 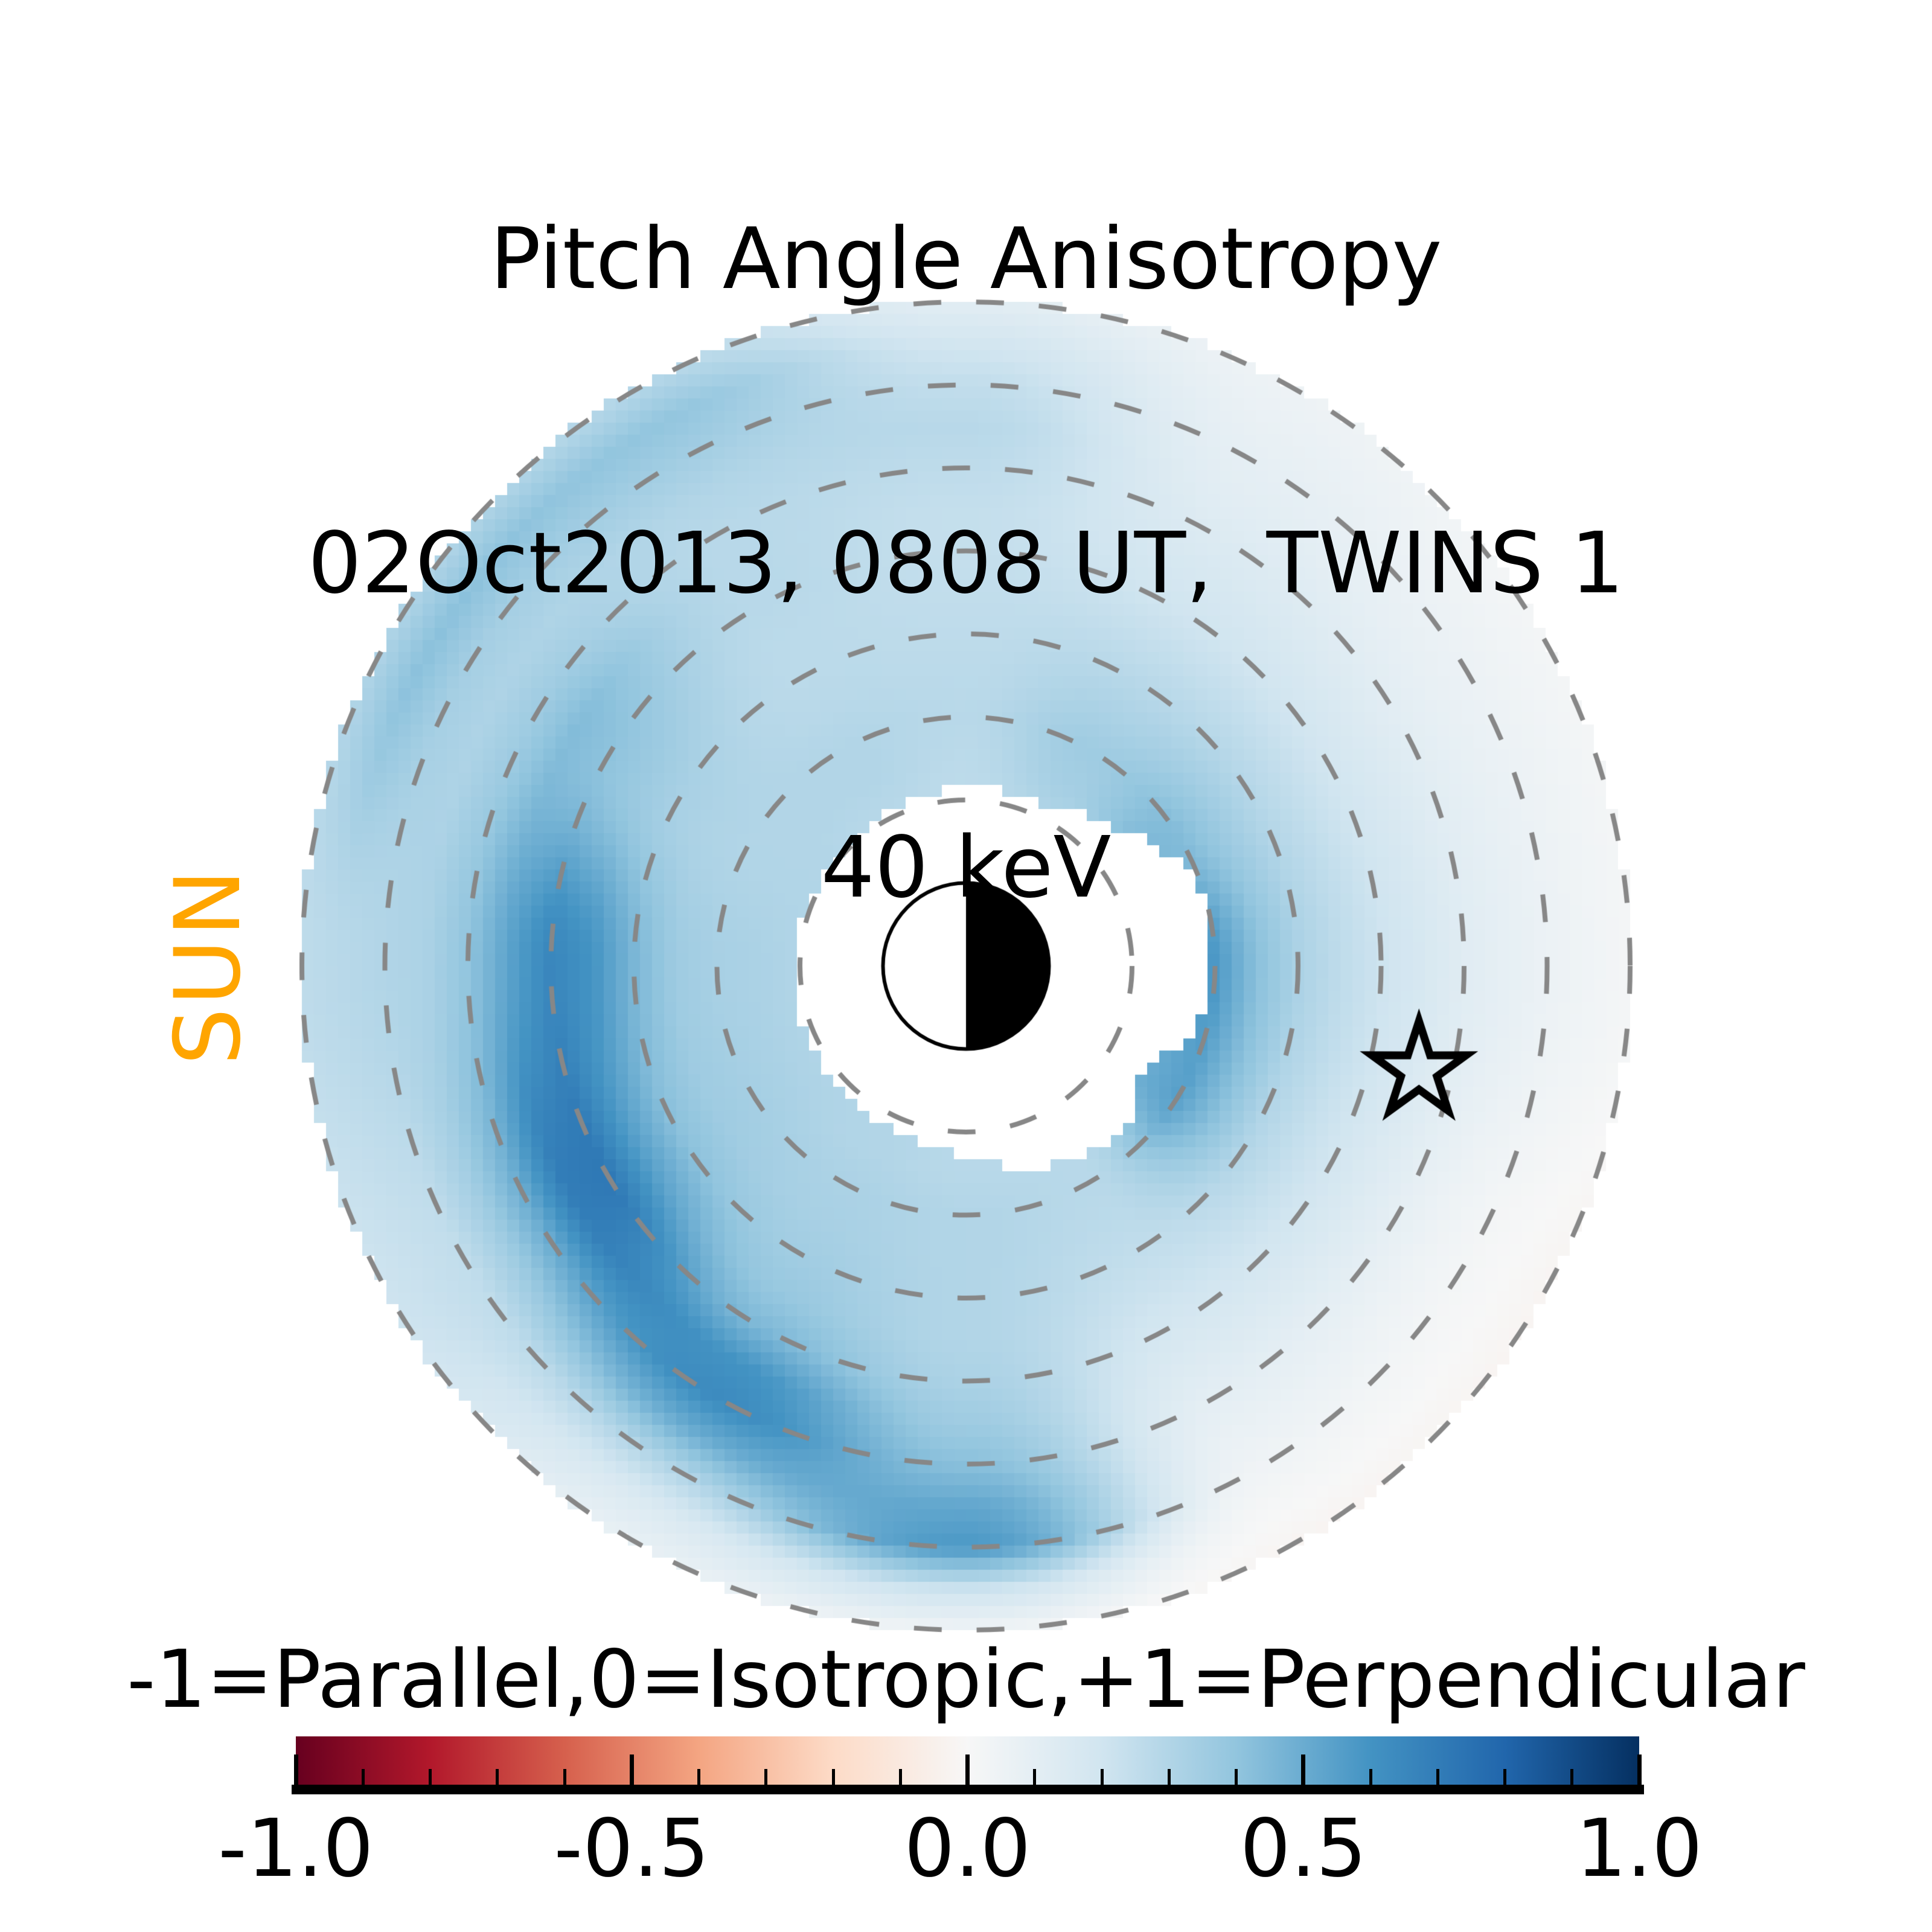 I want to click on colorbar-tick-label: -1.0, so click(x=296, y=1849).